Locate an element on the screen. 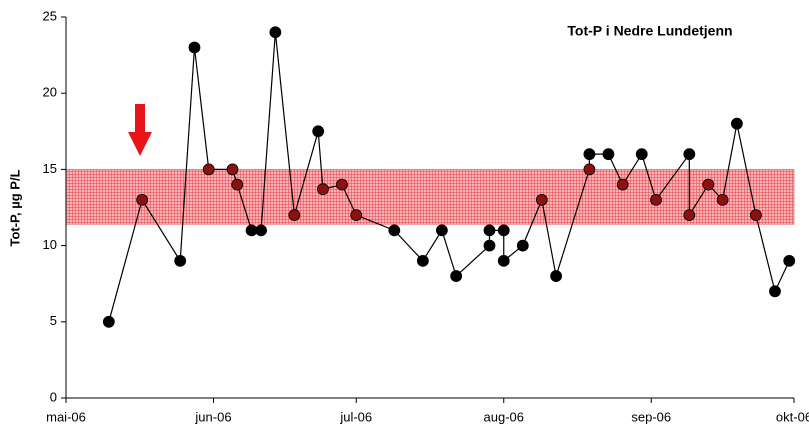 The image size is (809, 432). y-tick-label: 25 is located at coordinates (50, 15).